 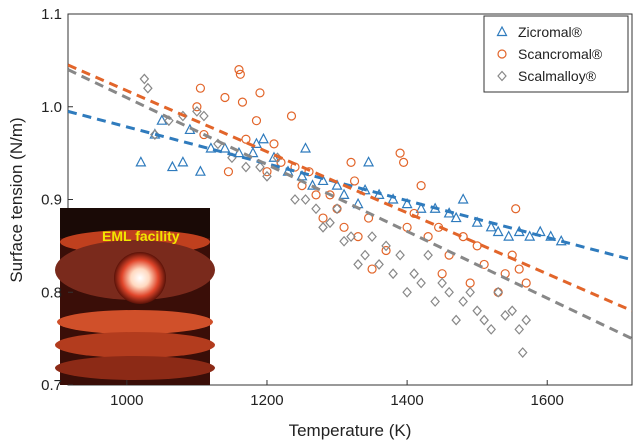 I want to click on x-tick-label: 1400, so click(x=406, y=400).